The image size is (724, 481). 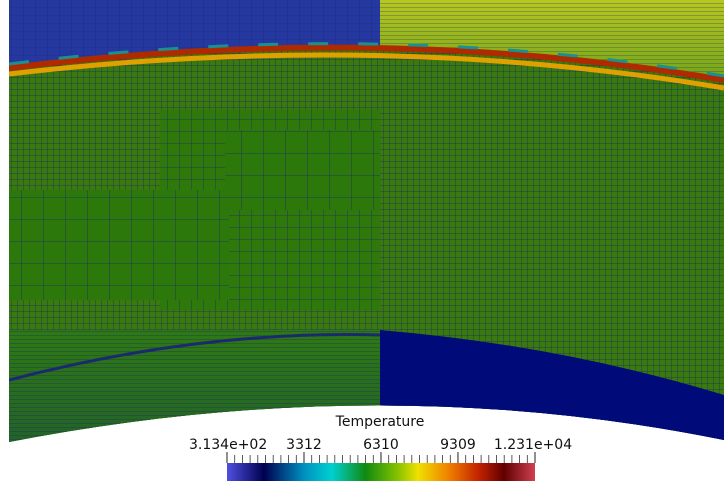 I want to click on tick-label: 3312, so click(x=304, y=445).